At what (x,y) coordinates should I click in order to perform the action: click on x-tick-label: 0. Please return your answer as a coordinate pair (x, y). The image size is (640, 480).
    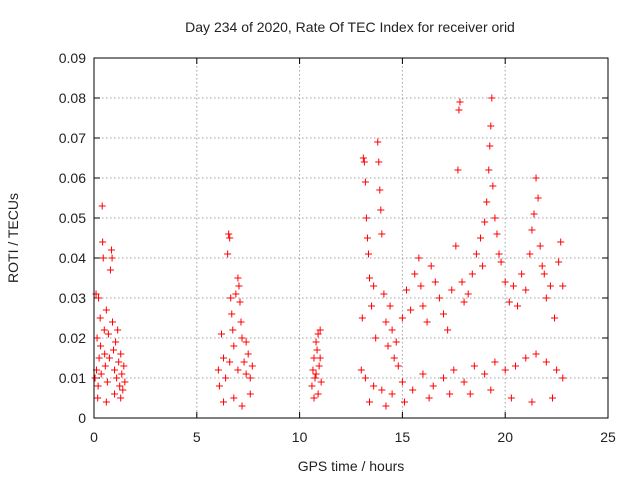
    Looking at the image, I should click on (94, 437).